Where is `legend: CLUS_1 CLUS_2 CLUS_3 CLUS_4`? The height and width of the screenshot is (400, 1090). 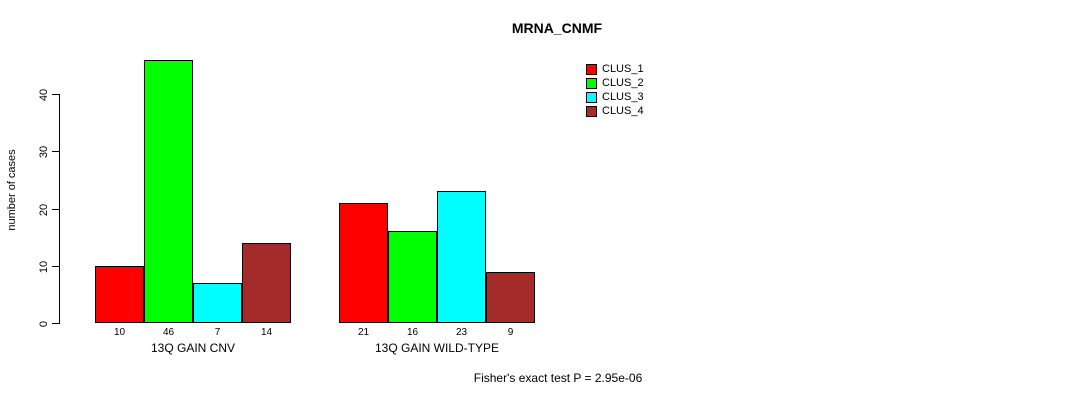
legend: CLUS_1 CLUS_2 CLUS_3 CLUS_4 is located at coordinates (615, 90).